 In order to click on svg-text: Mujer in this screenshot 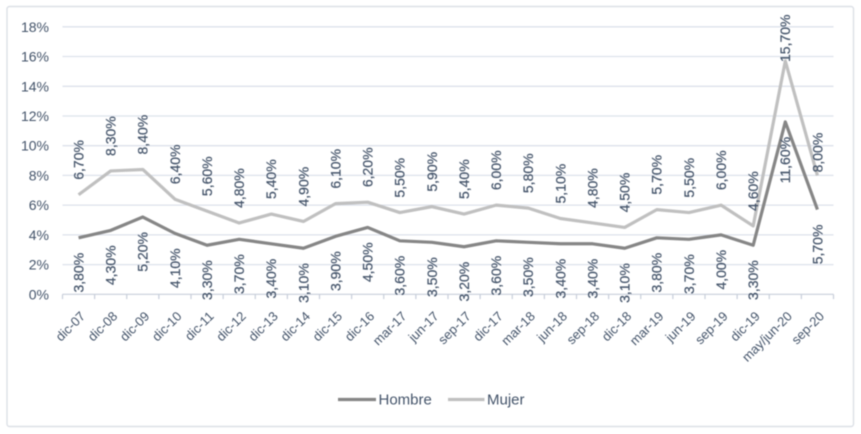, I will do `click(506, 400)`.